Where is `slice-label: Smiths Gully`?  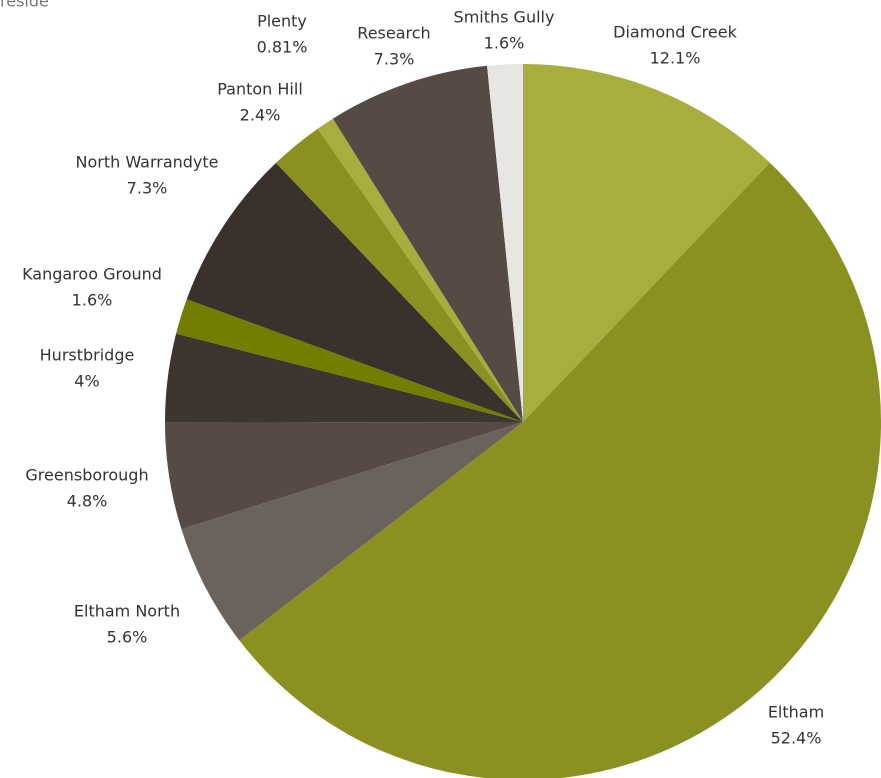
slice-label: Smiths Gully is located at coordinates (504, 17).